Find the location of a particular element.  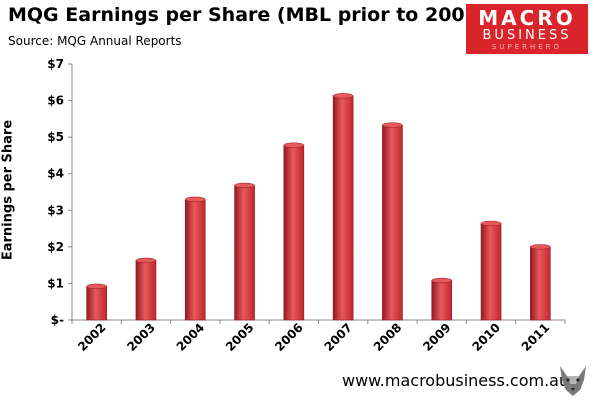

y-tick-label: $- is located at coordinates (57, 320).